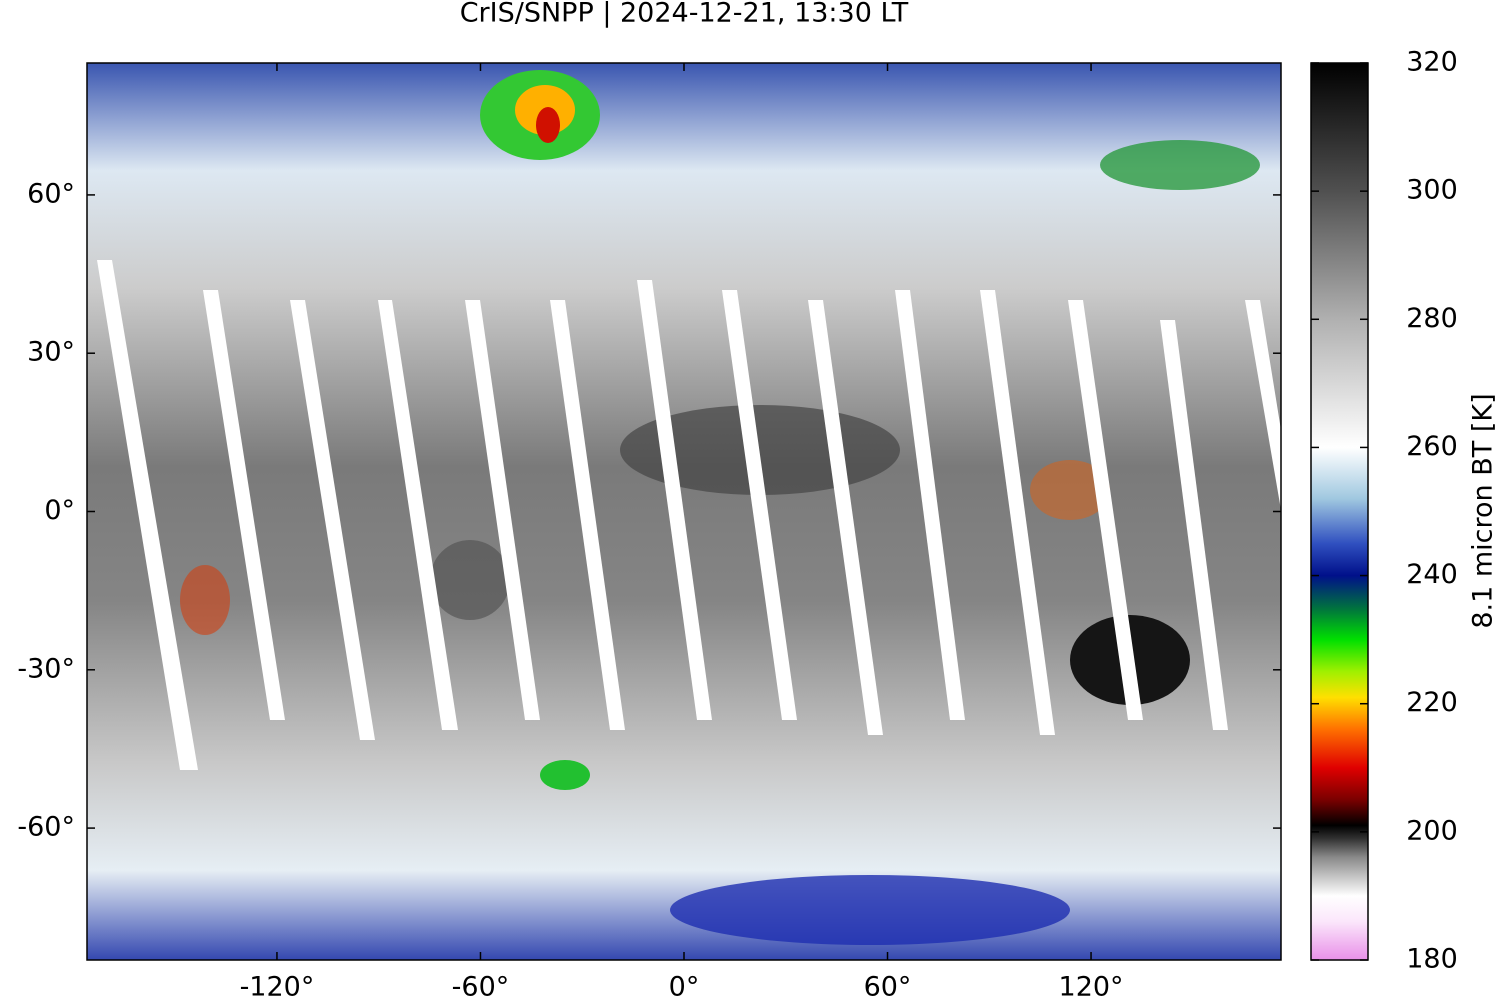 The height and width of the screenshot is (1002, 1498). I want to click on x-tick-label: -120°, so click(277, 987).